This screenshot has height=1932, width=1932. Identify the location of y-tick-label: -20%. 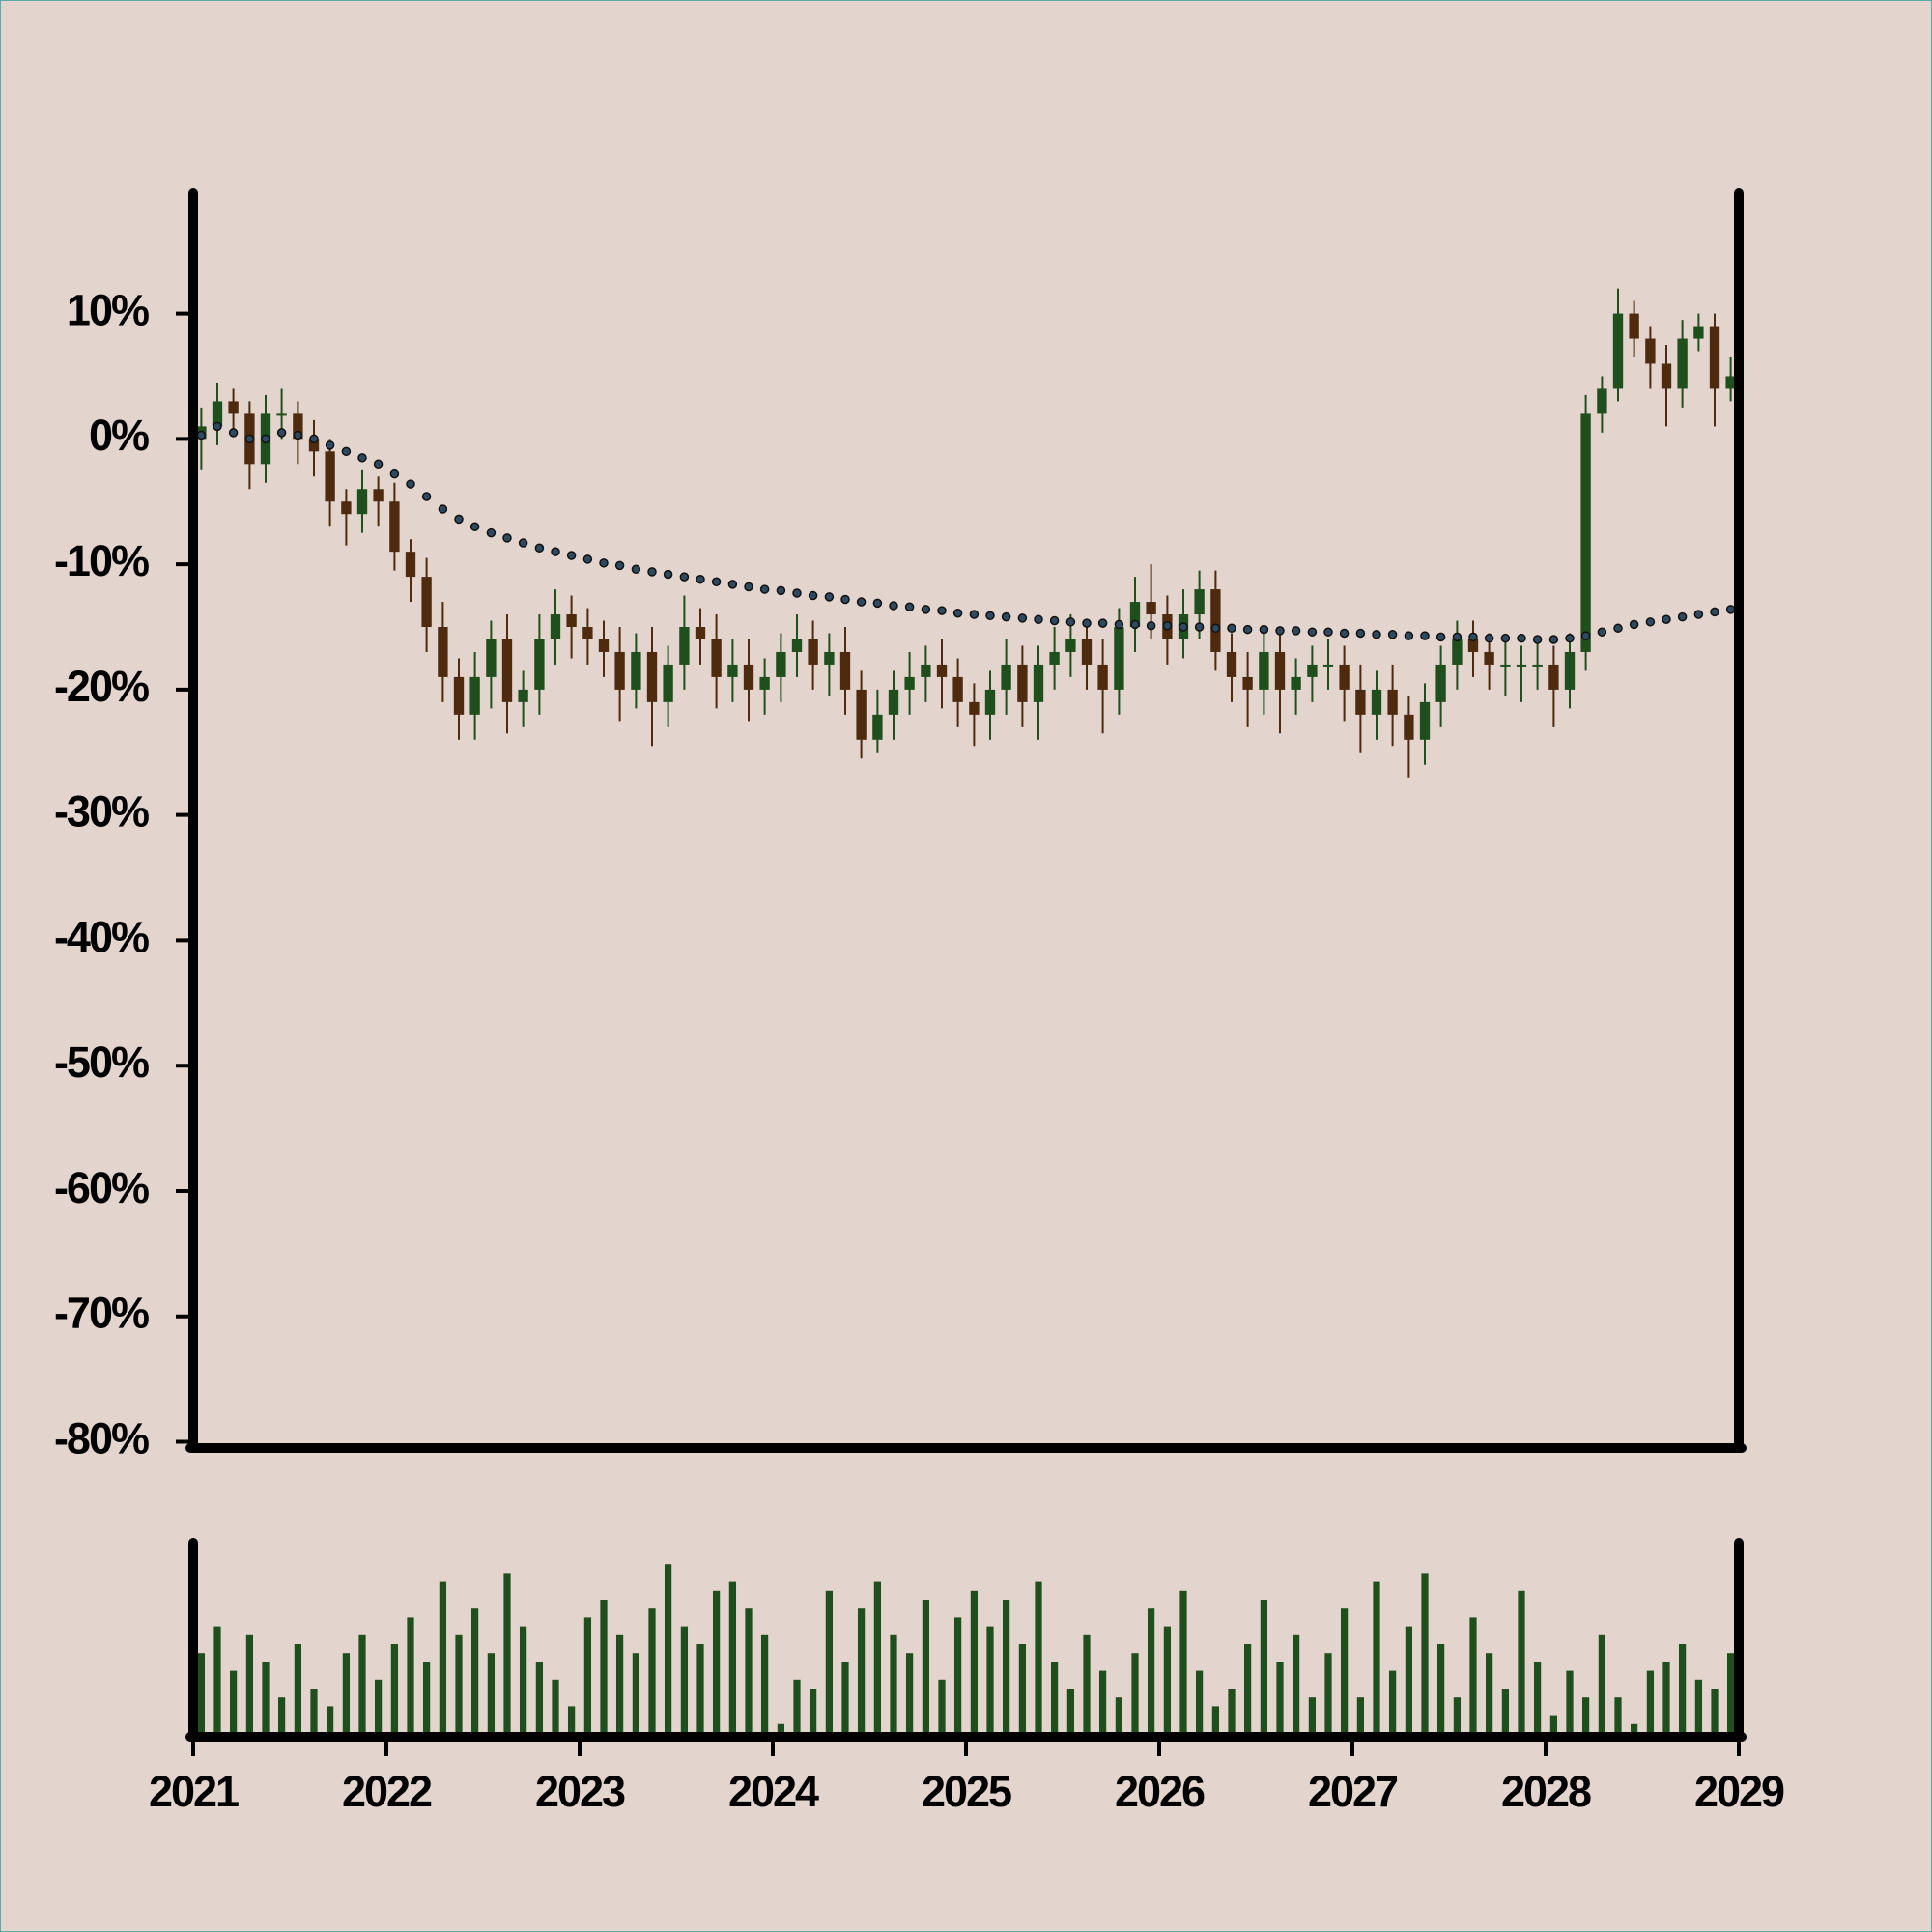
(101, 686).